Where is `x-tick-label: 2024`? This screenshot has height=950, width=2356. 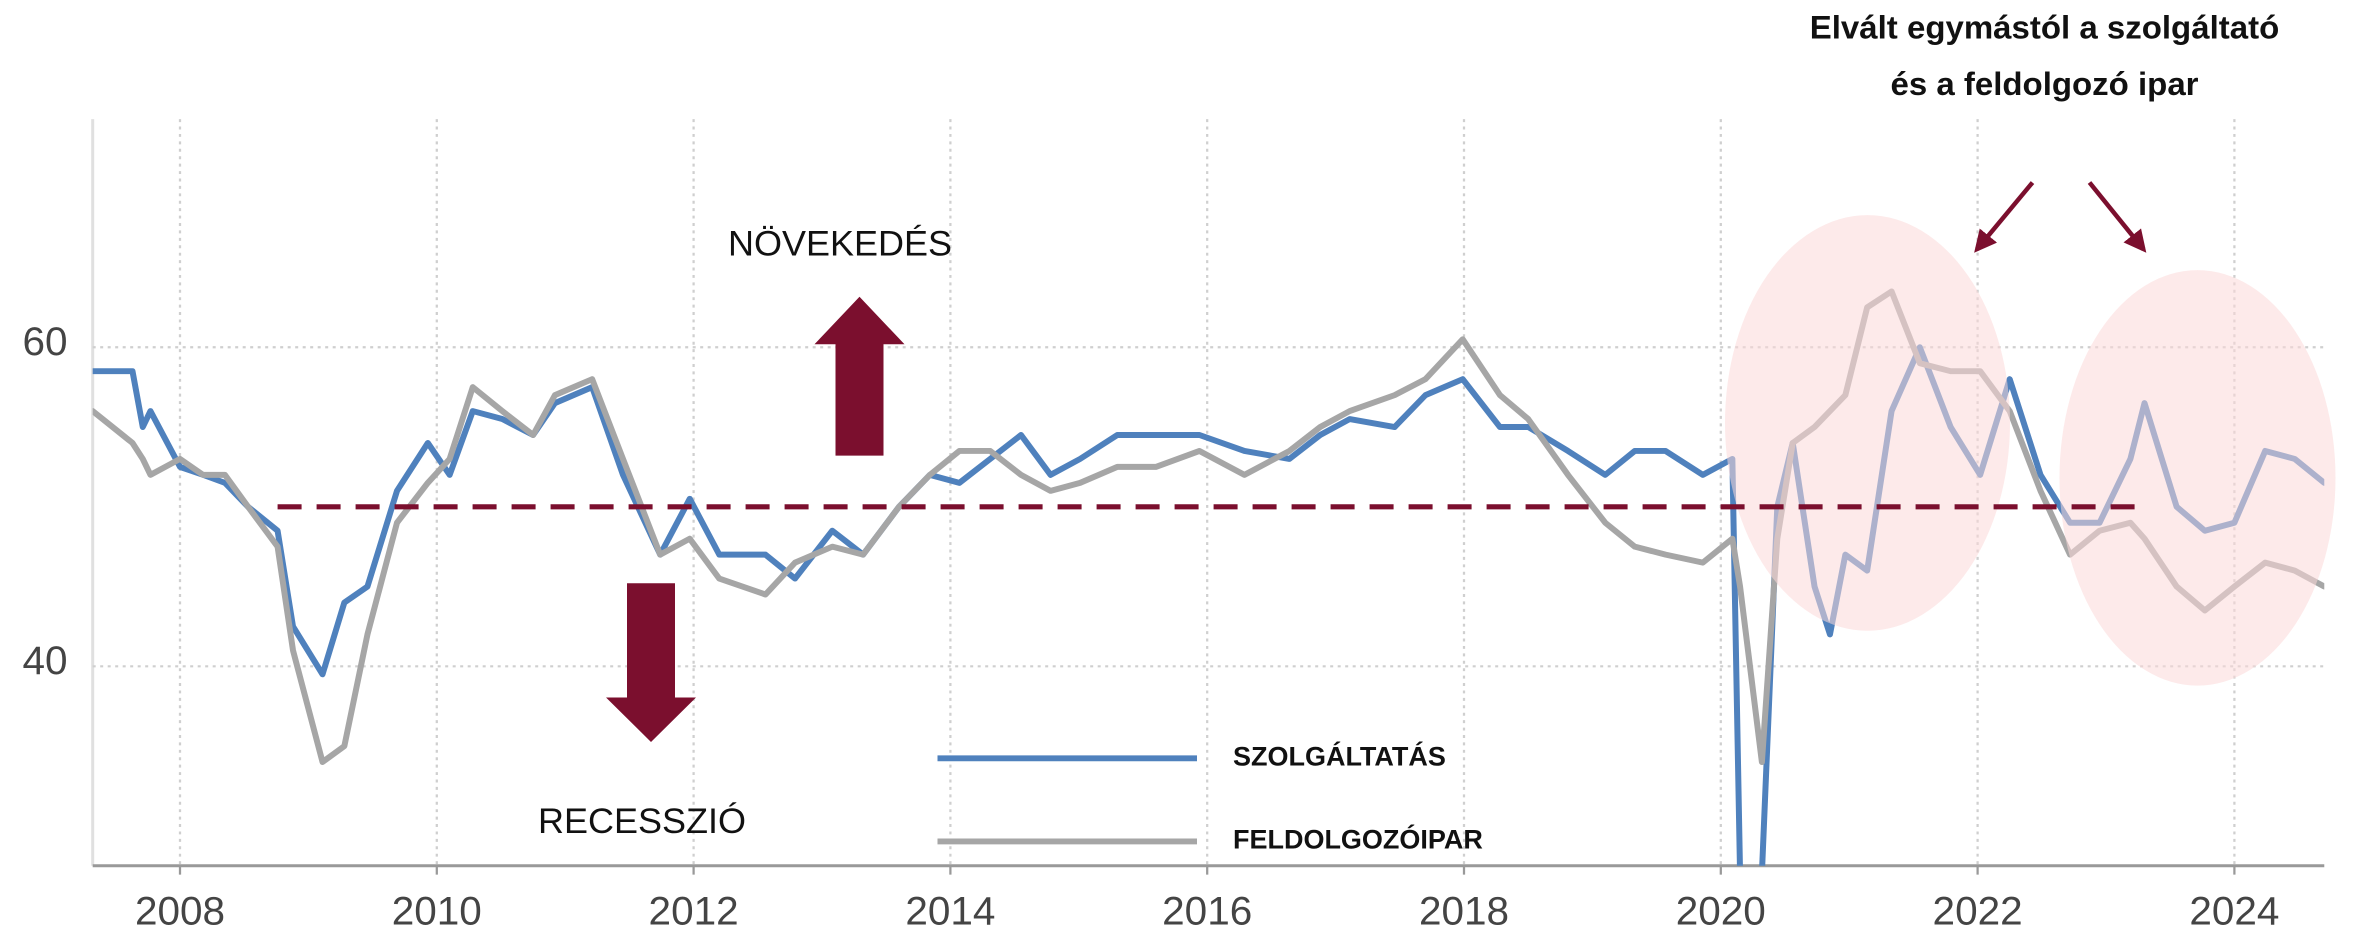
x-tick-label: 2024 is located at coordinates (2234, 911).